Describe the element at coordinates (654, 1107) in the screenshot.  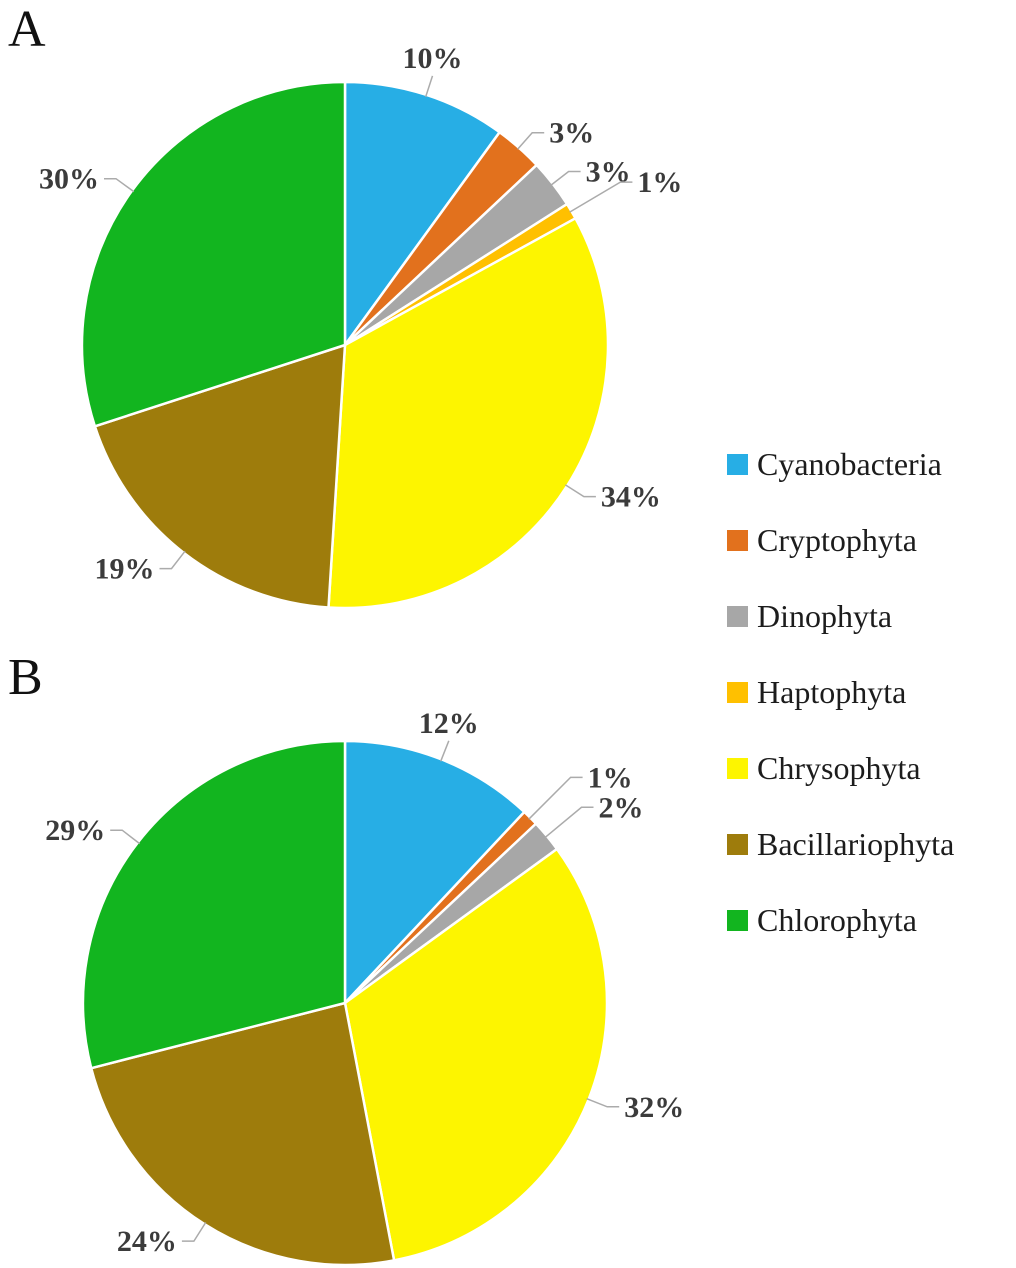
I see `slice-percentage-label: 32%` at that location.